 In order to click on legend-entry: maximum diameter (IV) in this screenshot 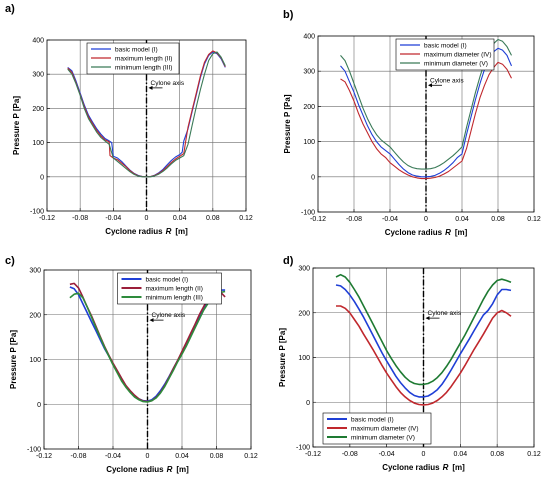, I will do `click(385, 428)`.